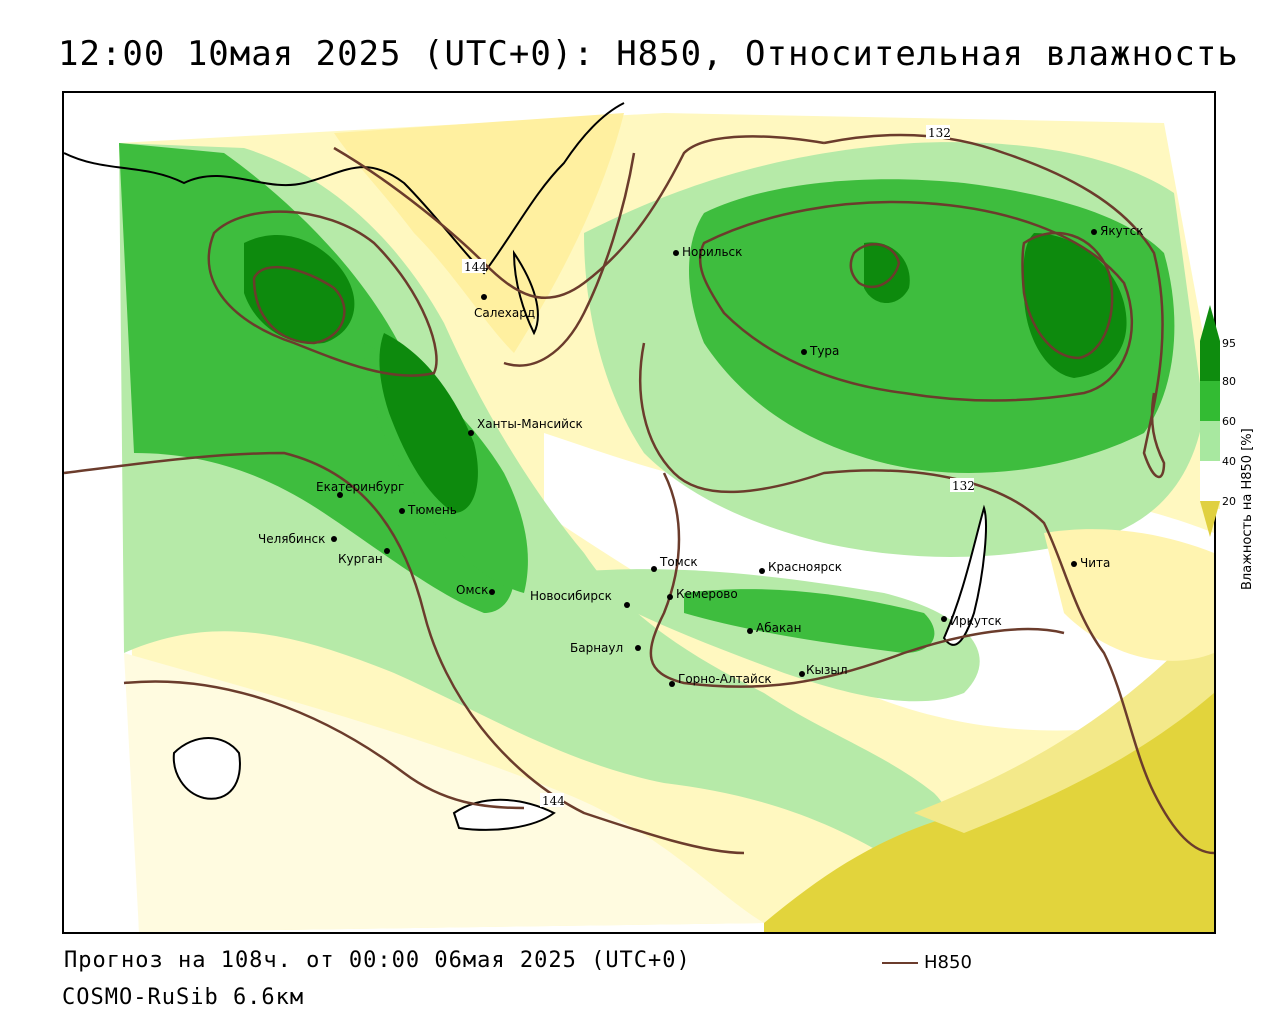 The image size is (1280, 1024). I want to click on colorbar-tick: 60, so click(1229, 421).